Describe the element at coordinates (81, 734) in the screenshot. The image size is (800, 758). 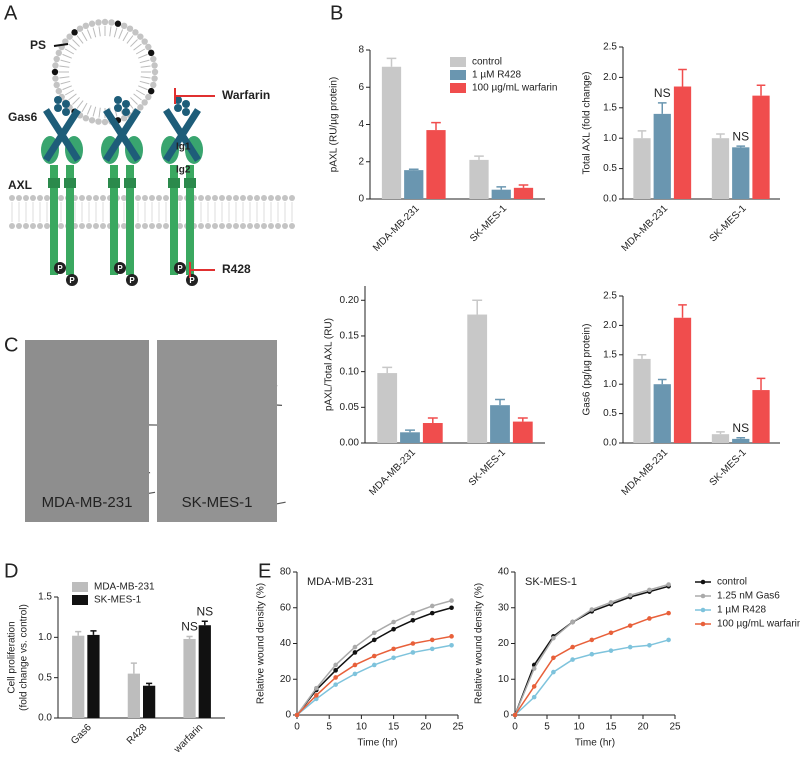
I see `x-tick-label: Gas6` at that location.